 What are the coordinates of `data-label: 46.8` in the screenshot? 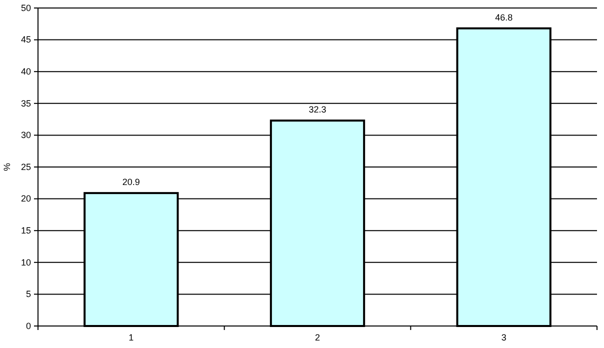 It's located at (504, 17).